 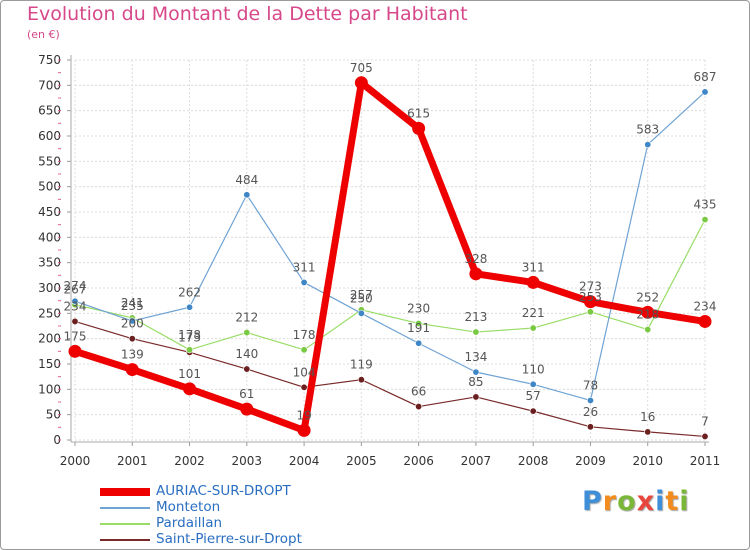 What do you see at coordinates (132, 303) in the screenshot?
I see `data-label-pardaillan: 241` at bounding box center [132, 303].